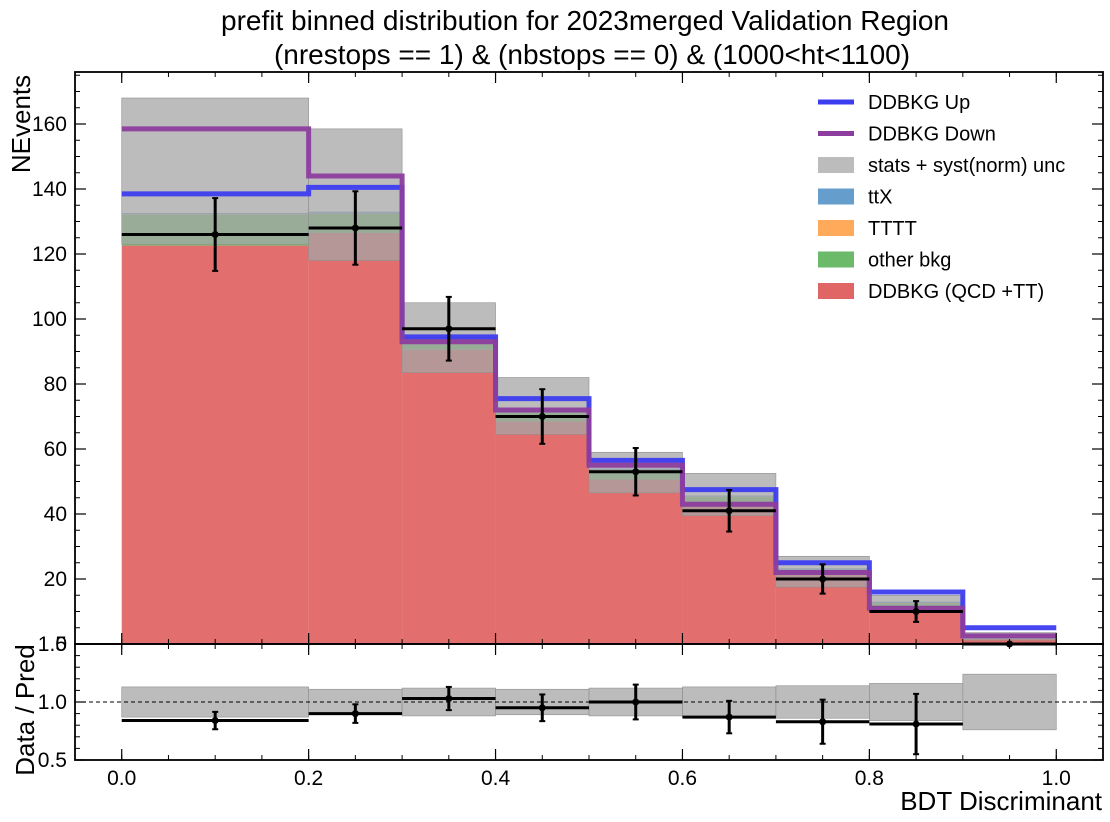 This screenshot has height=822, width=1110. What do you see at coordinates (55, 449) in the screenshot?
I see `y-tick-label-2: 60` at bounding box center [55, 449].